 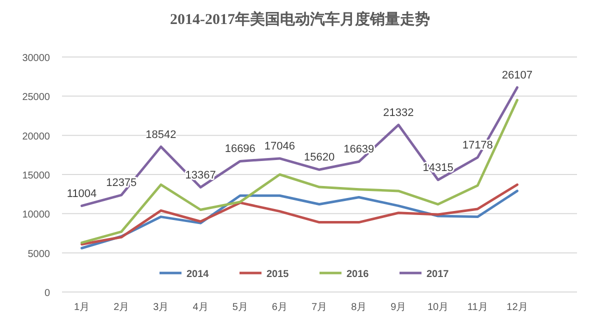 I want to click on y-tick-label: 30000, so click(x=36, y=58).